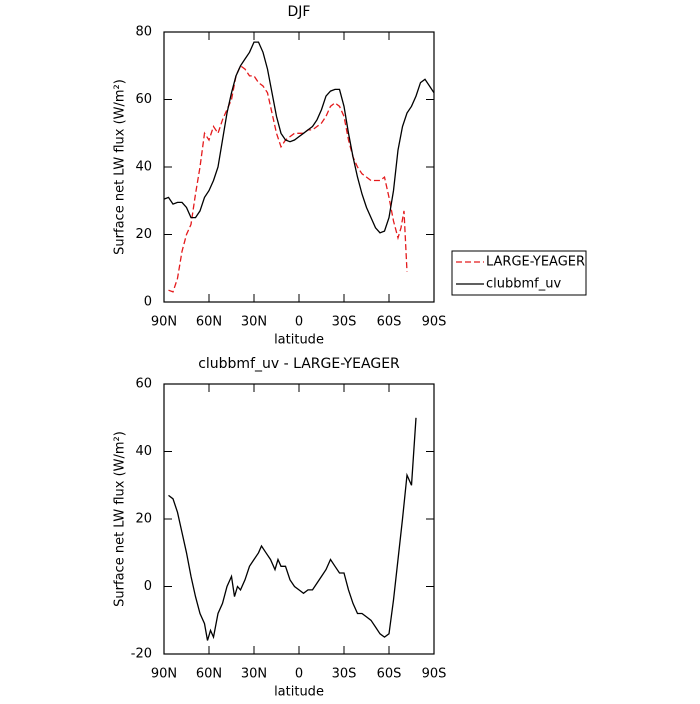  What do you see at coordinates (299, 12) in the screenshot?
I see `chart-title: DJF` at bounding box center [299, 12].